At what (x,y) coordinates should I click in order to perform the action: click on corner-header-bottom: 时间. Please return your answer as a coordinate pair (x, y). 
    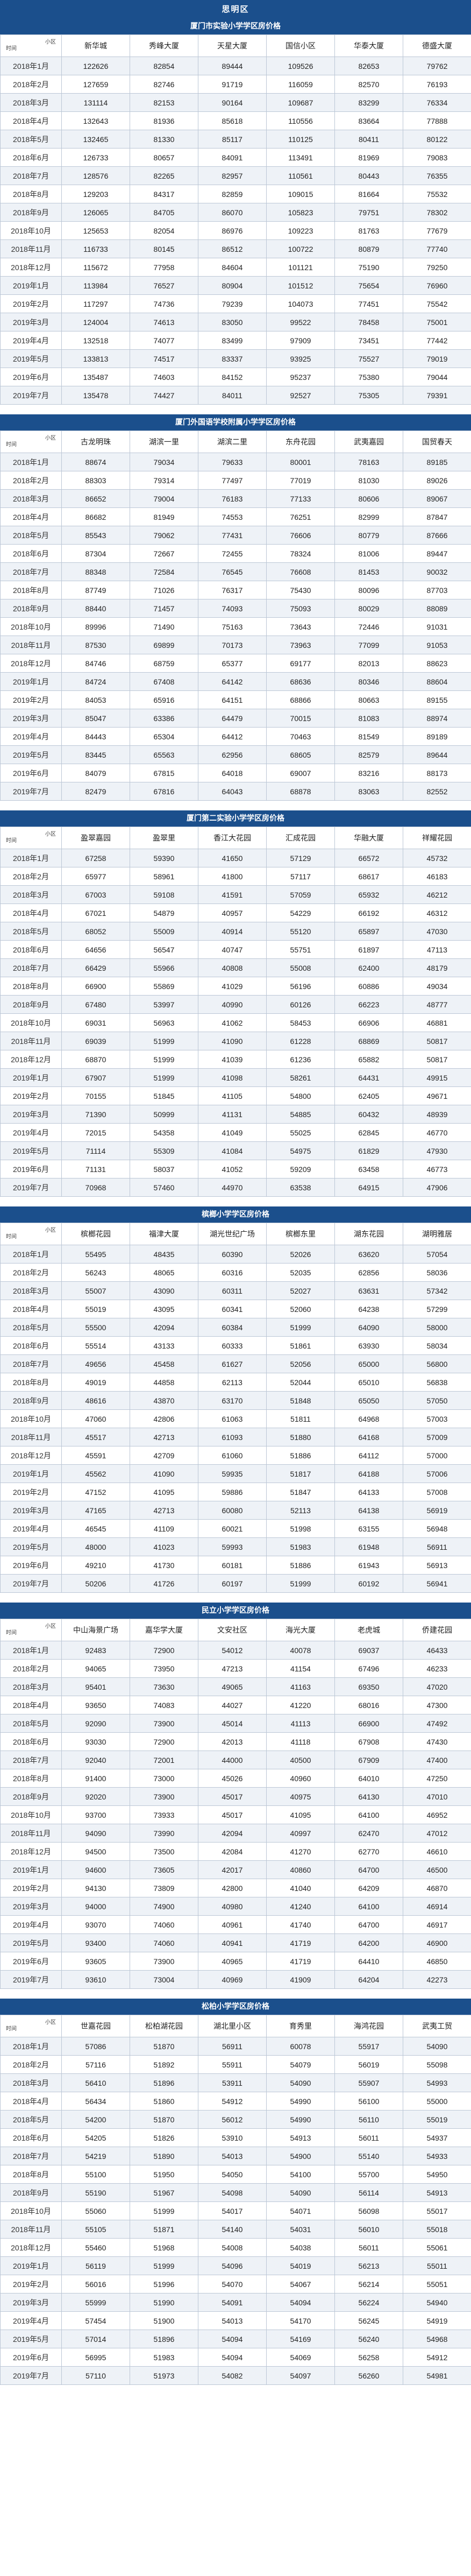
    Looking at the image, I should click on (12, 841).